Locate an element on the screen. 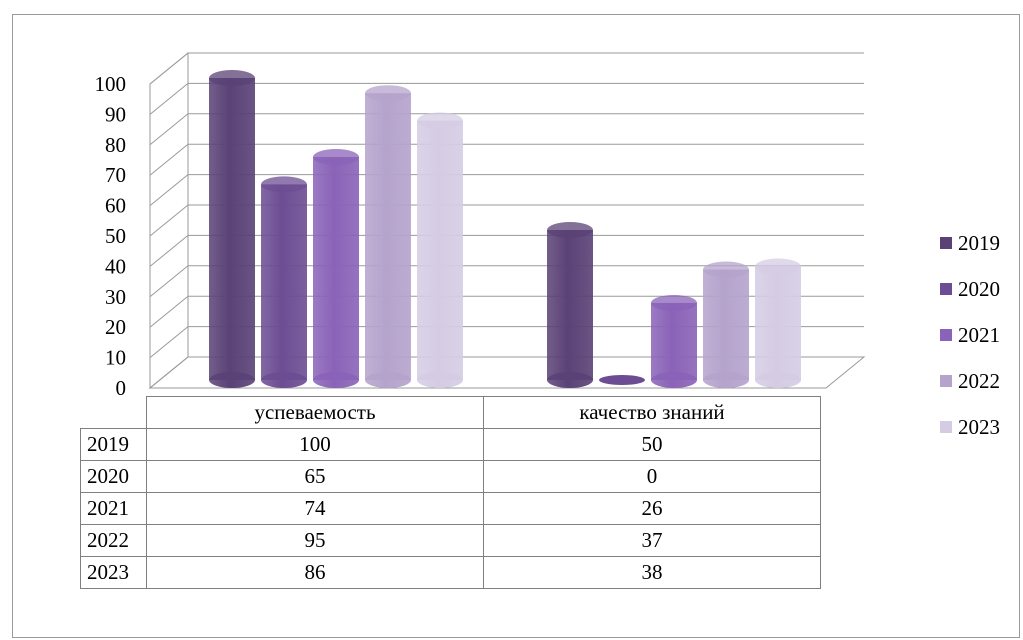  legend-item: 2022 is located at coordinates (970, 381).